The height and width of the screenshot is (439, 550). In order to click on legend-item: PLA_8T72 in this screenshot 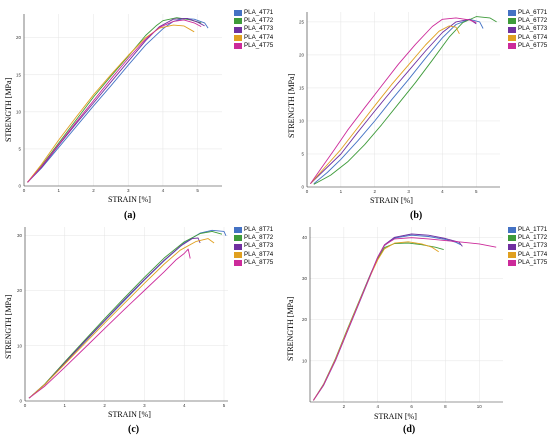, I will do `click(253, 238)`.